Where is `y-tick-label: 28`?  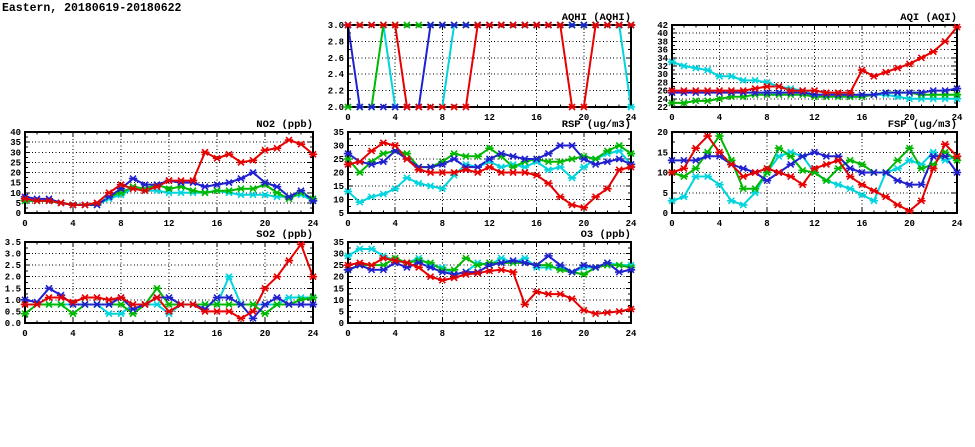
y-tick-label: 28 is located at coordinates (662, 83).